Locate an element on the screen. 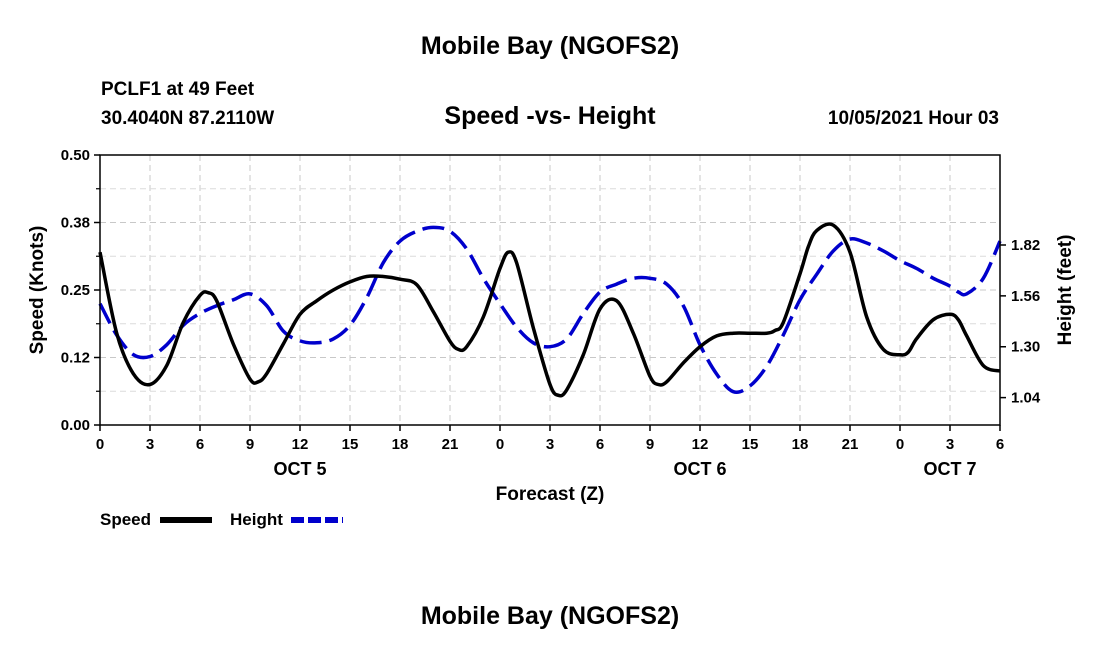 The width and height of the screenshot is (1100, 650). datetime-label: 10/05/2021 Hour 03 is located at coordinates (913, 118).